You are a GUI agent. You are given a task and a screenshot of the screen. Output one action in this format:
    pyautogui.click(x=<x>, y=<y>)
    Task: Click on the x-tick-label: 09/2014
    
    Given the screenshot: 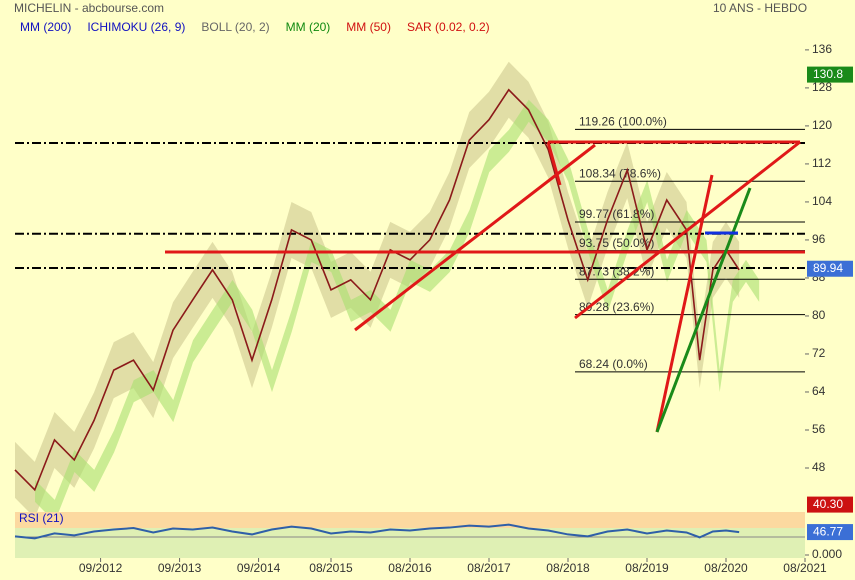 What is the action you would take?
    pyautogui.click(x=259, y=568)
    